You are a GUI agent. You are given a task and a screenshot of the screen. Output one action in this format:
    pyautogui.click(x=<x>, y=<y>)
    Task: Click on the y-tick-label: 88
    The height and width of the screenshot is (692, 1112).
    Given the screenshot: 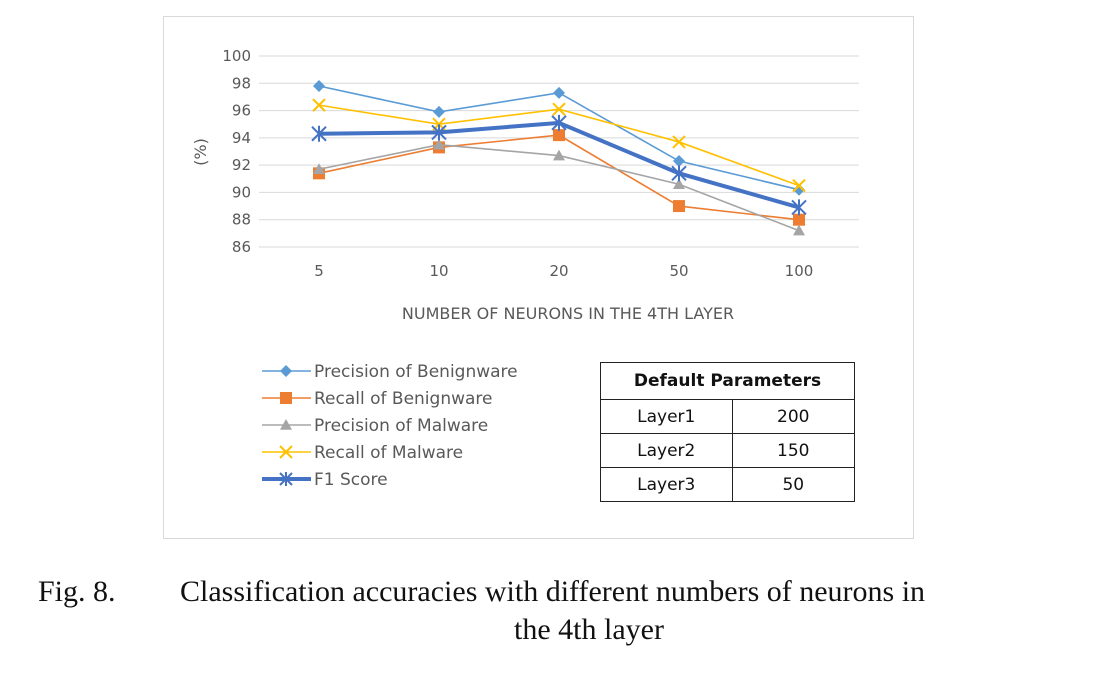 What is the action you would take?
    pyautogui.click(x=241, y=220)
    